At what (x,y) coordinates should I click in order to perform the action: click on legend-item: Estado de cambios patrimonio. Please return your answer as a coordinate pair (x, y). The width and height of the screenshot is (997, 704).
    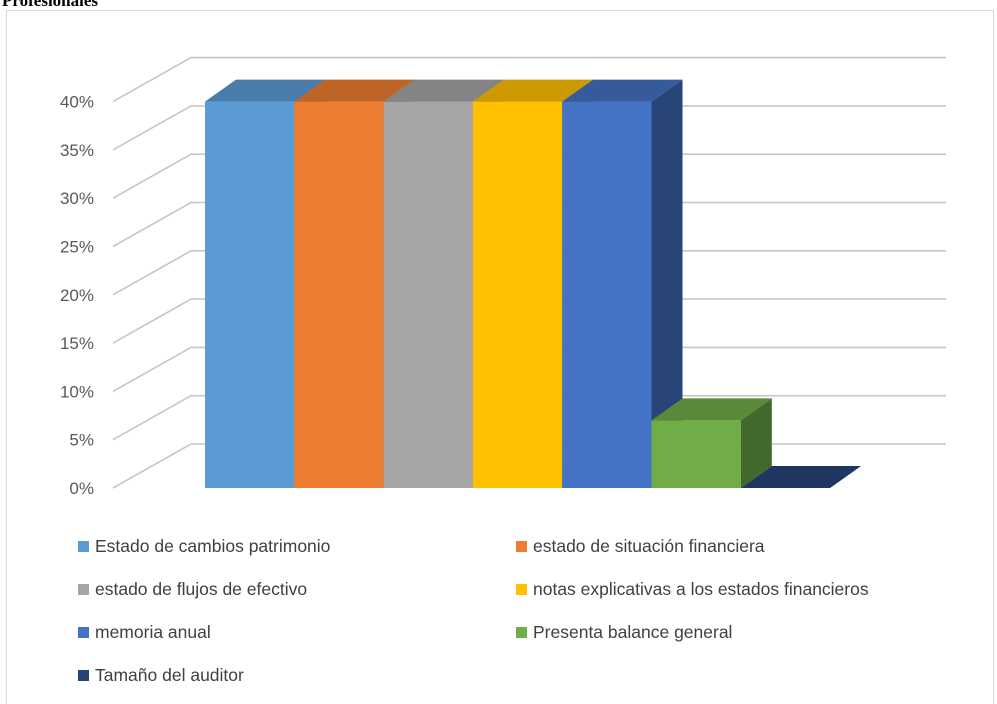
    Looking at the image, I should click on (297, 546).